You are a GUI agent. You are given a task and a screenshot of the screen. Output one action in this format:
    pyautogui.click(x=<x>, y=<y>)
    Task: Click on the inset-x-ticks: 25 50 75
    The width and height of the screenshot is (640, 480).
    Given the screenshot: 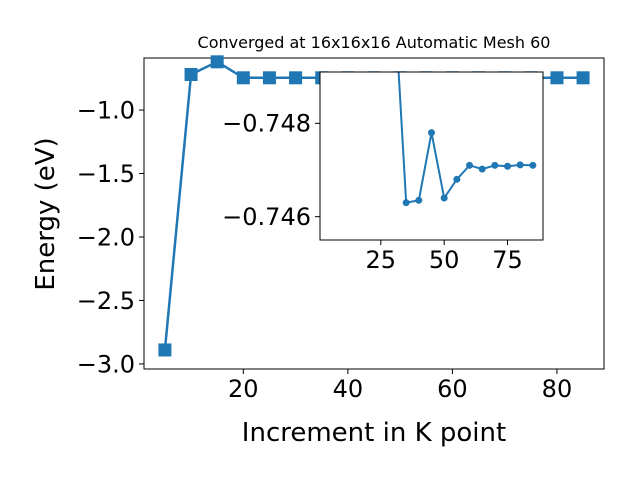 What is the action you would take?
    pyautogui.click(x=444, y=257)
    